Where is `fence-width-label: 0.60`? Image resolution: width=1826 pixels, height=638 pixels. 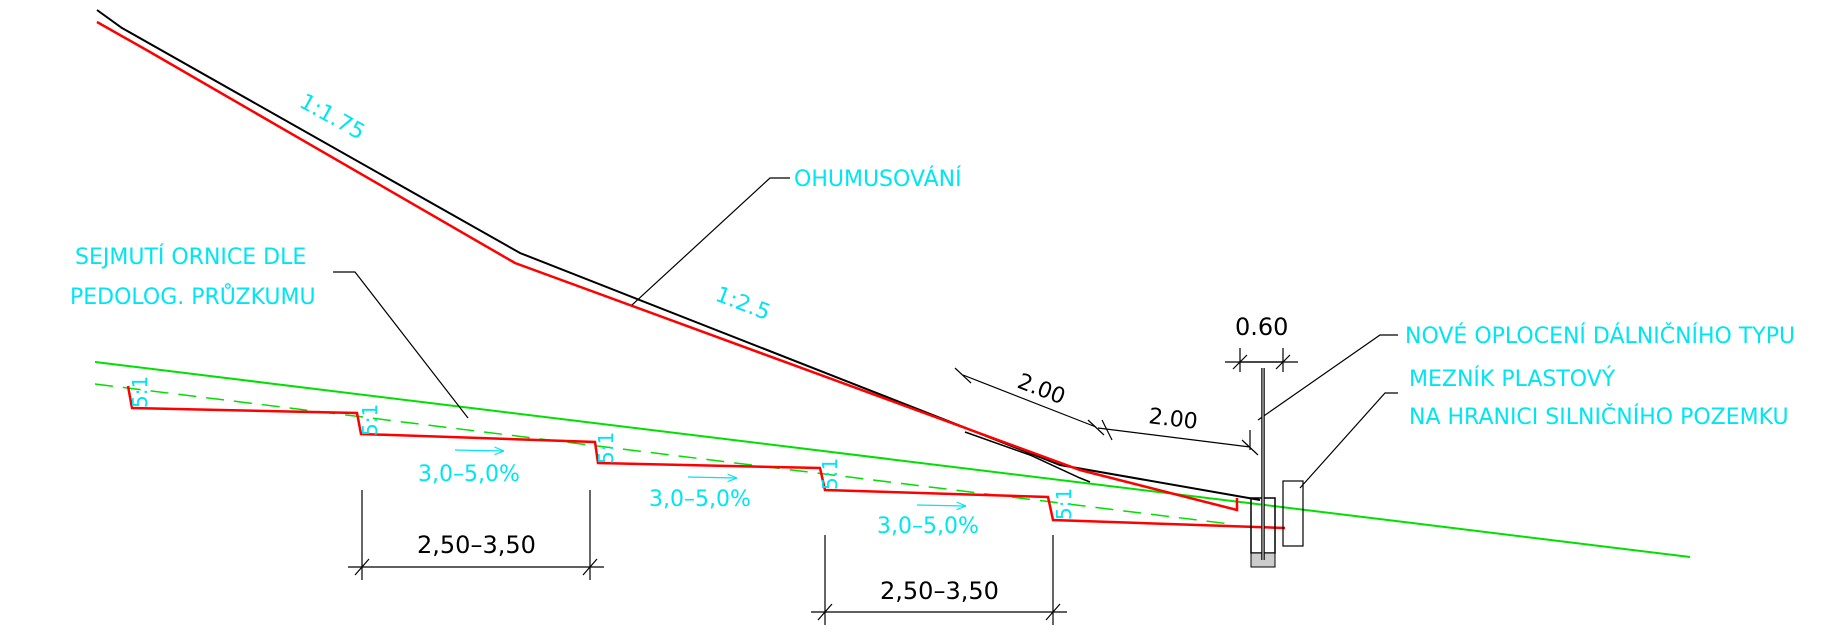 fence-width-label: 0.60 is located at coordinates (1261, 327).